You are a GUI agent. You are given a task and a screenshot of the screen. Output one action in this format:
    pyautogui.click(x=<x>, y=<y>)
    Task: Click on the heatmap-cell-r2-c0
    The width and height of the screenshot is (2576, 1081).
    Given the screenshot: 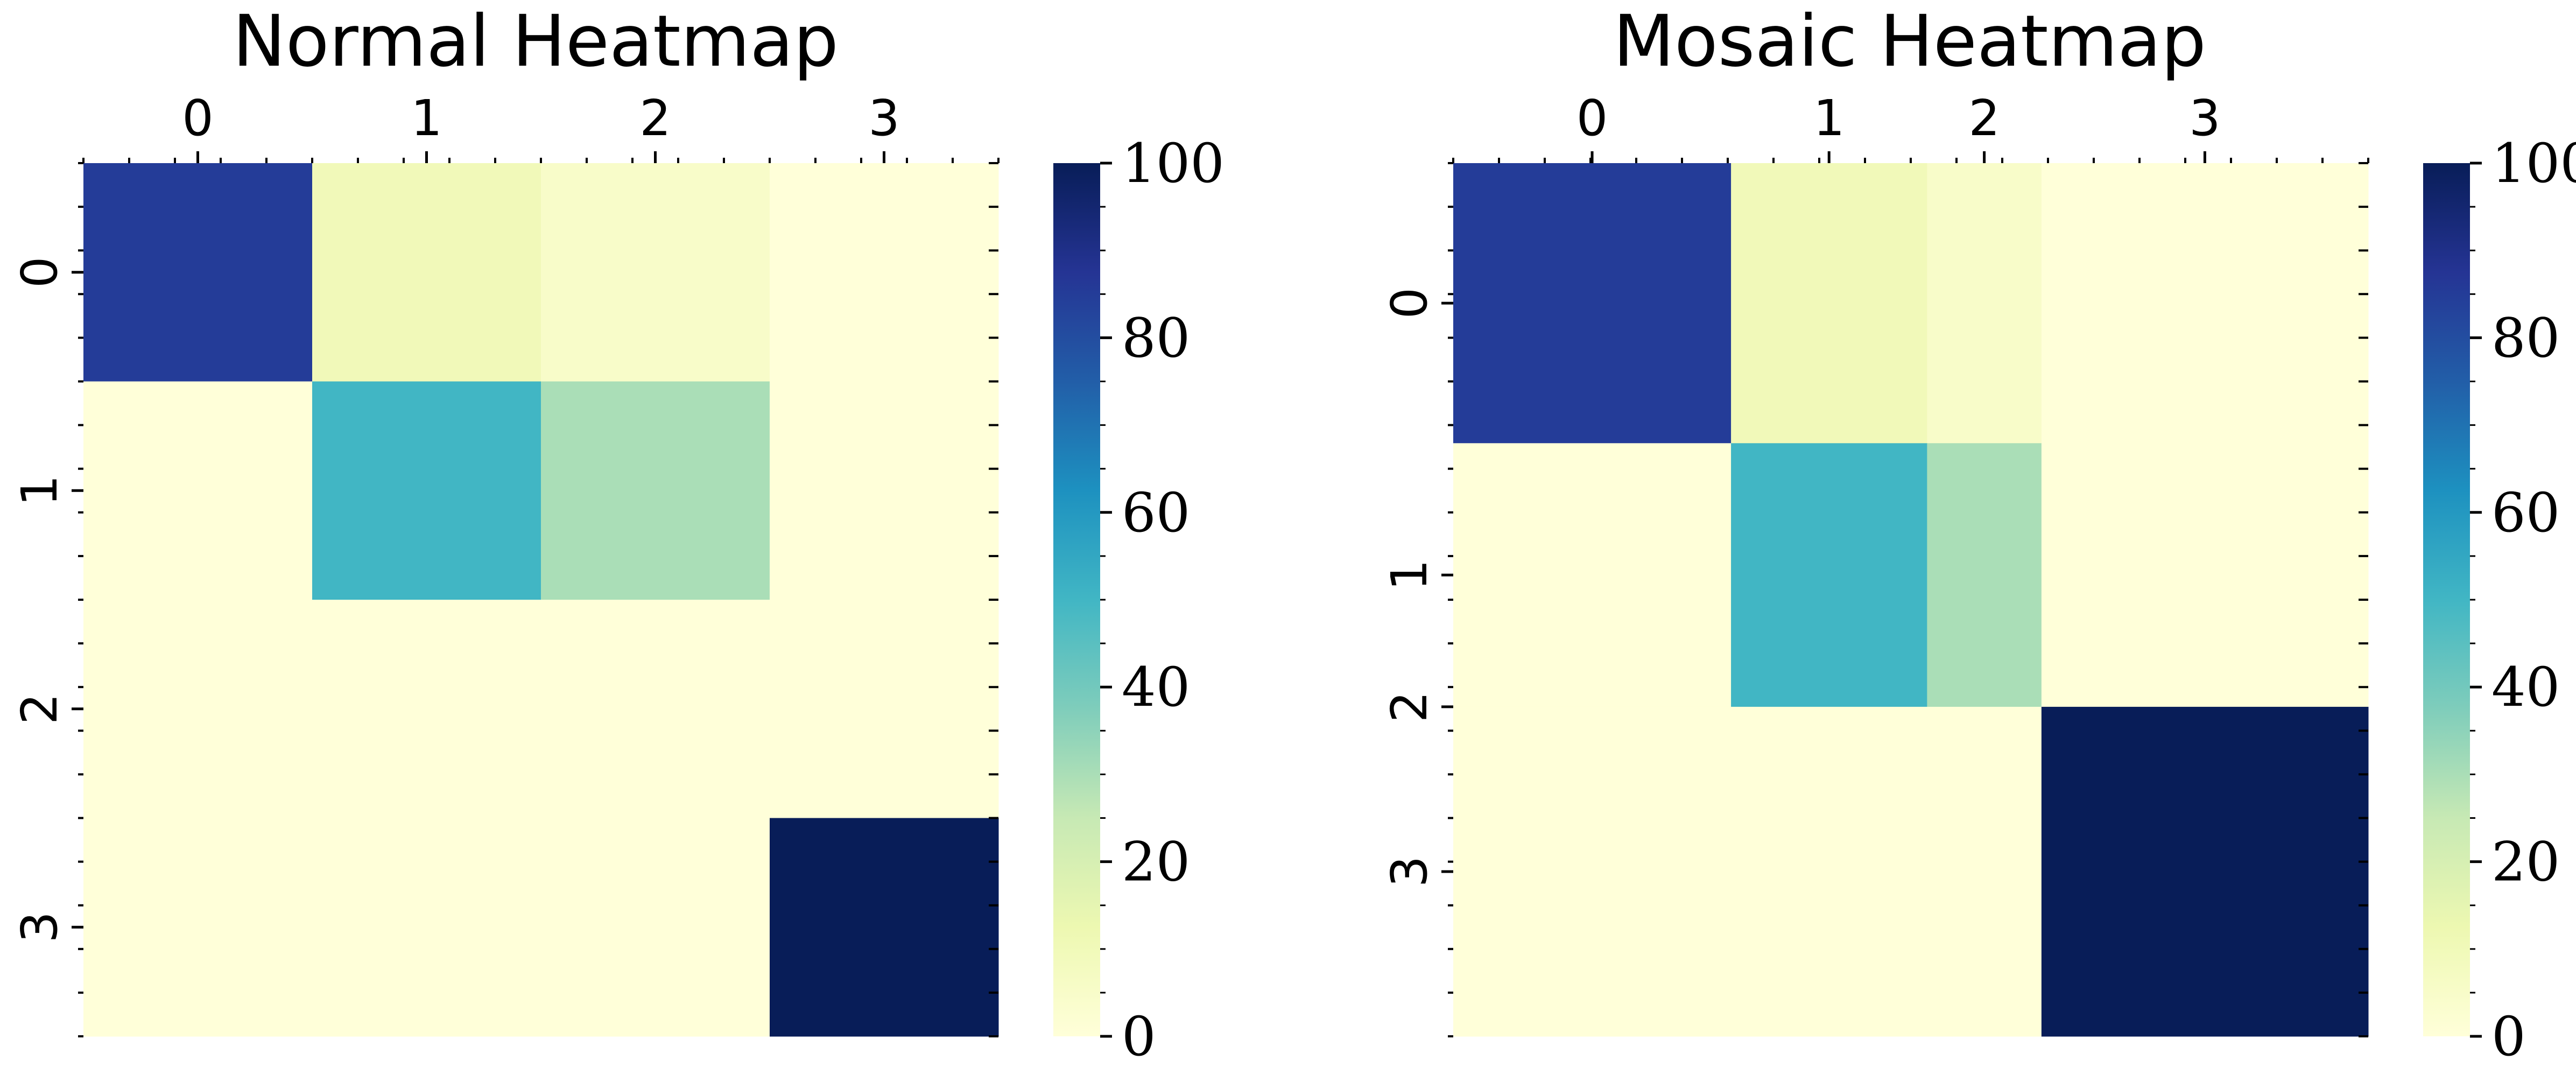 What is the action you would take?
    pyautogui.click(x=198, y=709)
    